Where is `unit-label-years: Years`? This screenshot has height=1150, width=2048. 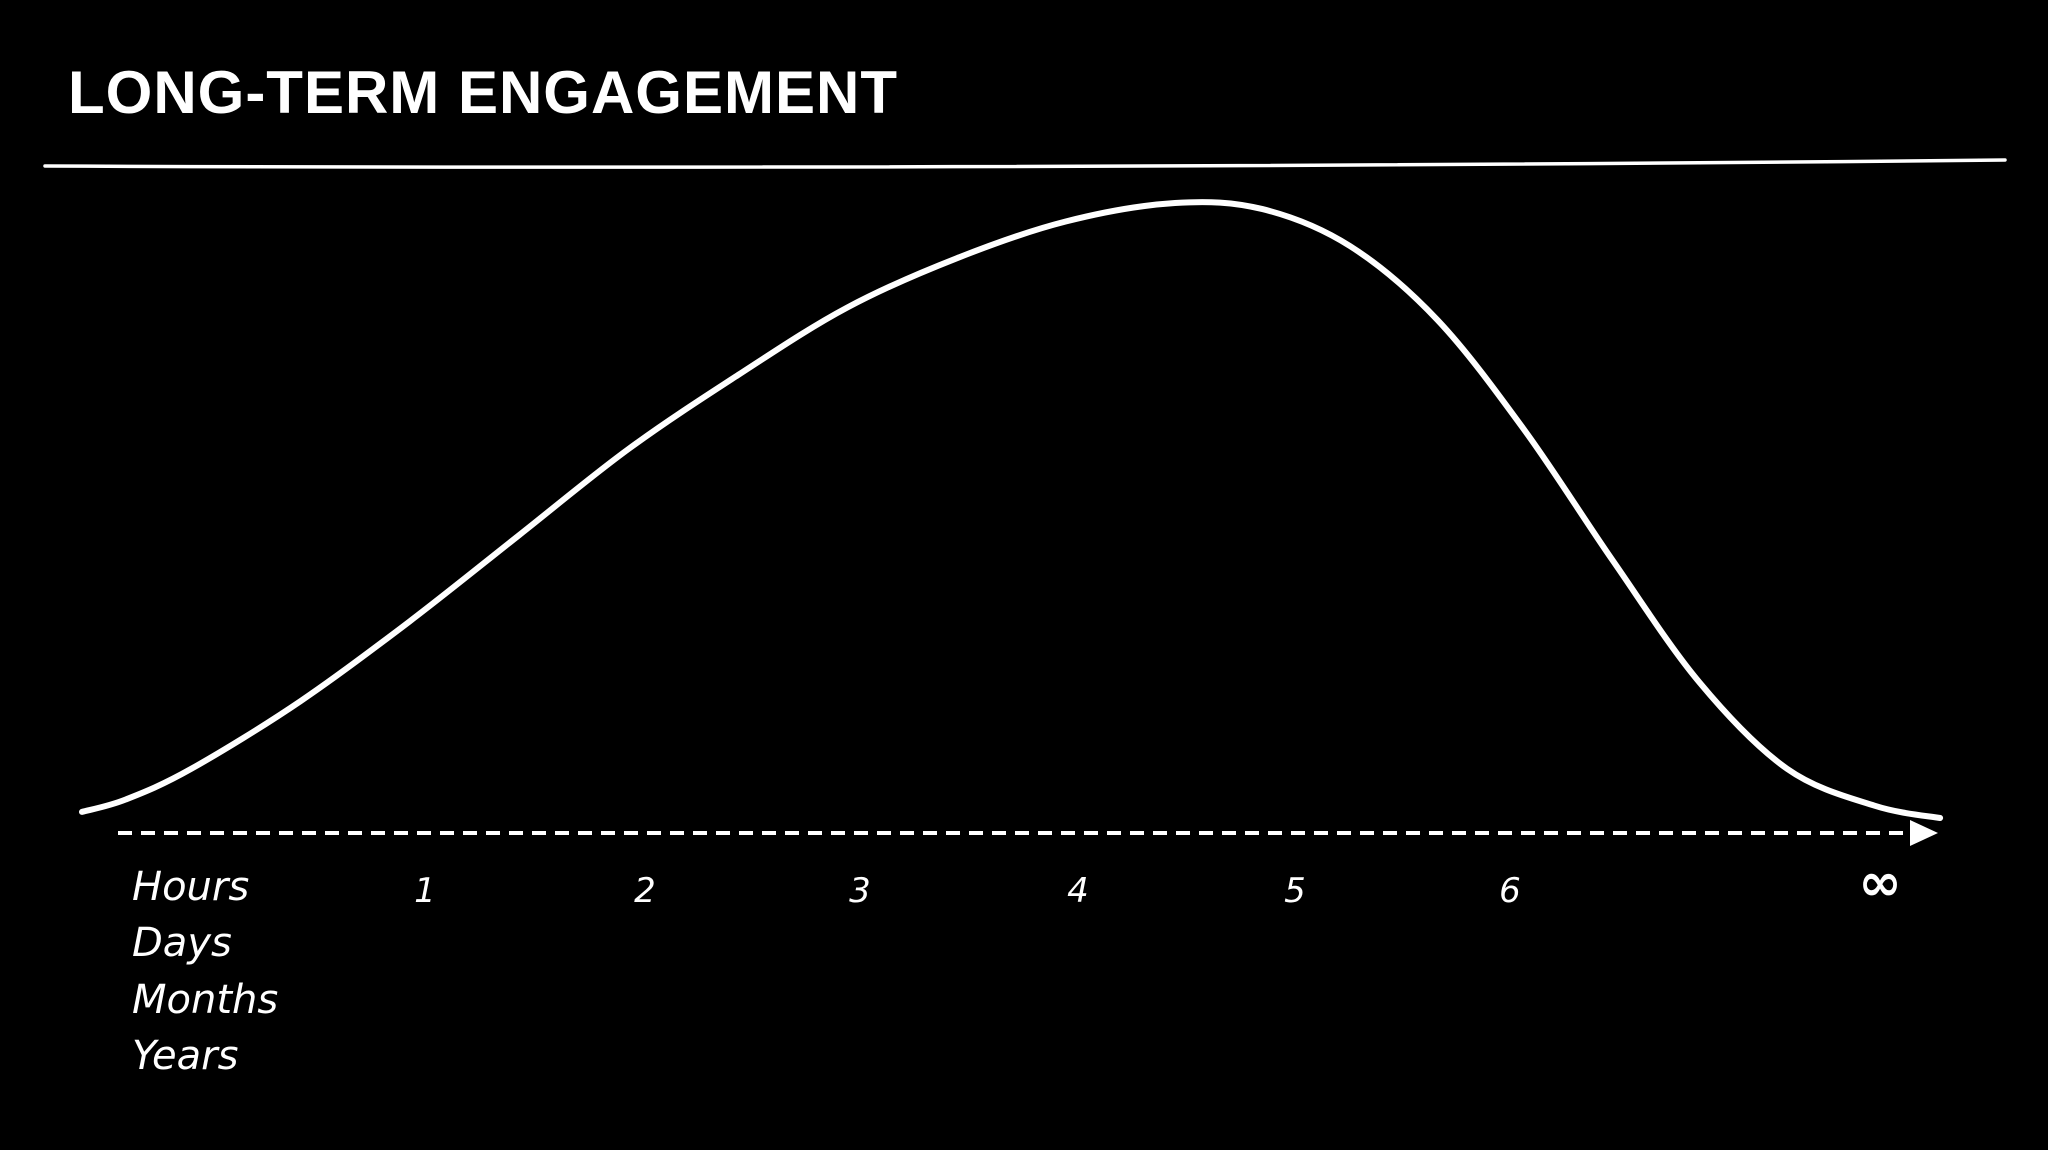
unit-label-years: Years is located at coordinates (185, 1056).